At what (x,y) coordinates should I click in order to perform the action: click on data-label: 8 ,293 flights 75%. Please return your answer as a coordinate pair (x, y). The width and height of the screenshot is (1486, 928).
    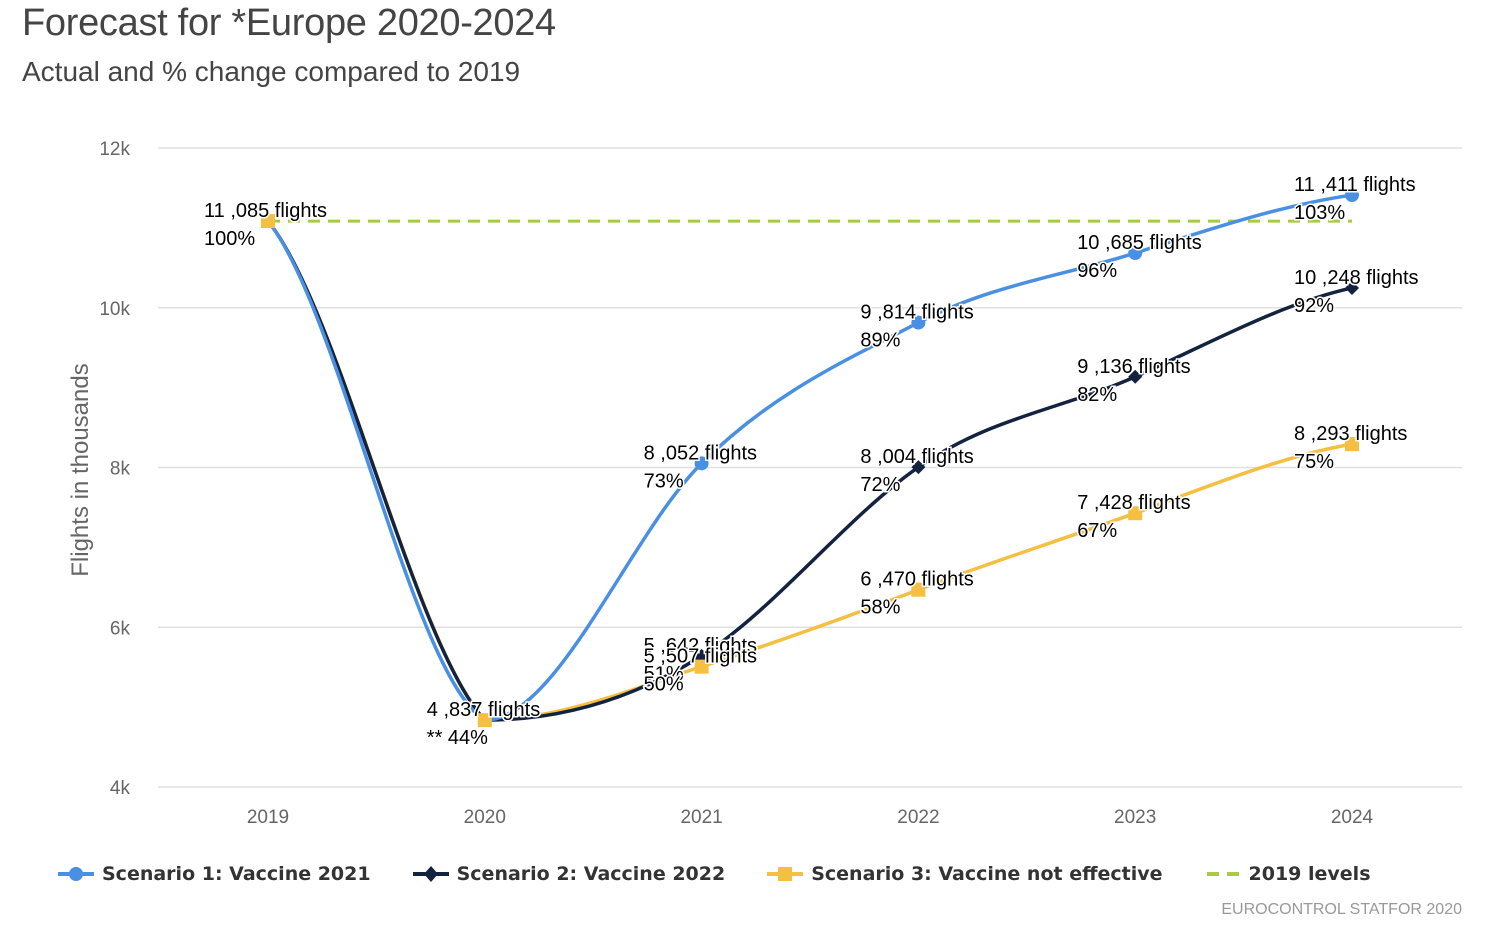
    Looking at the image, I should click on (1351, 448).